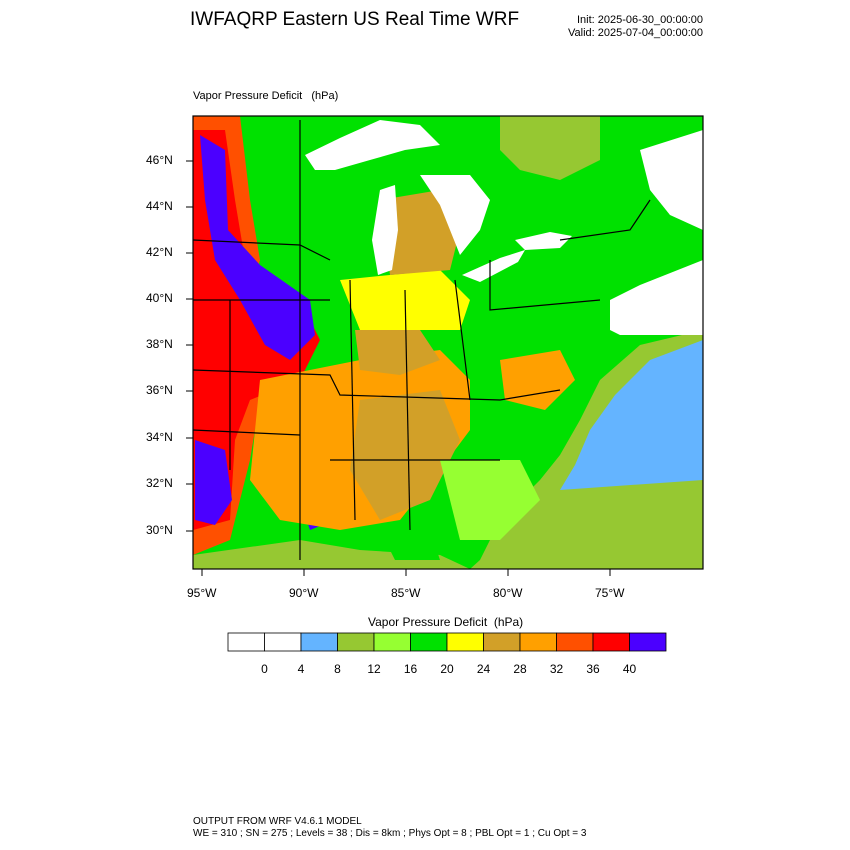 The height and width of the screenshot is (850, 850). I want to click on lake-superior, so click(372, 145).